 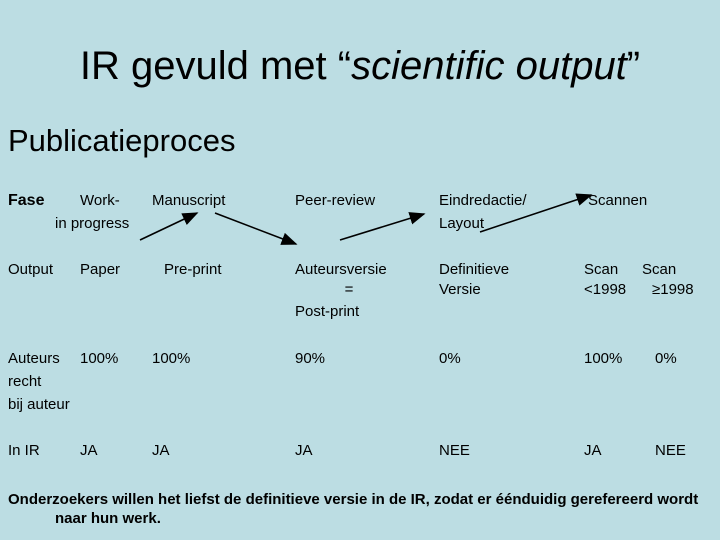 I want to click on stage-manuscript: Manuscript, so click(x=189, y=200).